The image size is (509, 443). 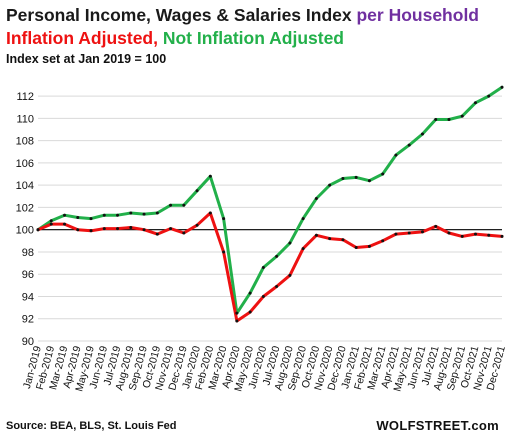 What do you see at coordinates (343, 240) in the screenshot?
I see `data-point-inflation-adjusted-Dec-2020` at bounding box center [343, 240].